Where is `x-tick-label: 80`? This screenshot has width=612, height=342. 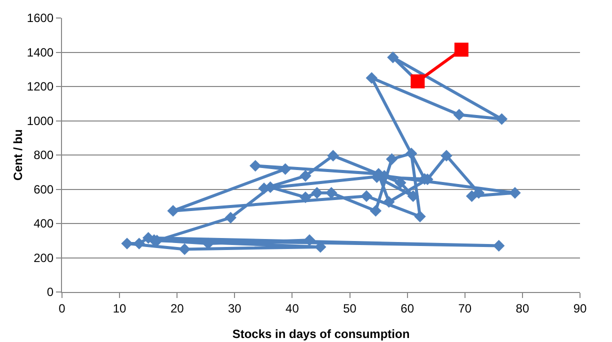
x-tick-label: 80 is located at coordinates (523, 308).